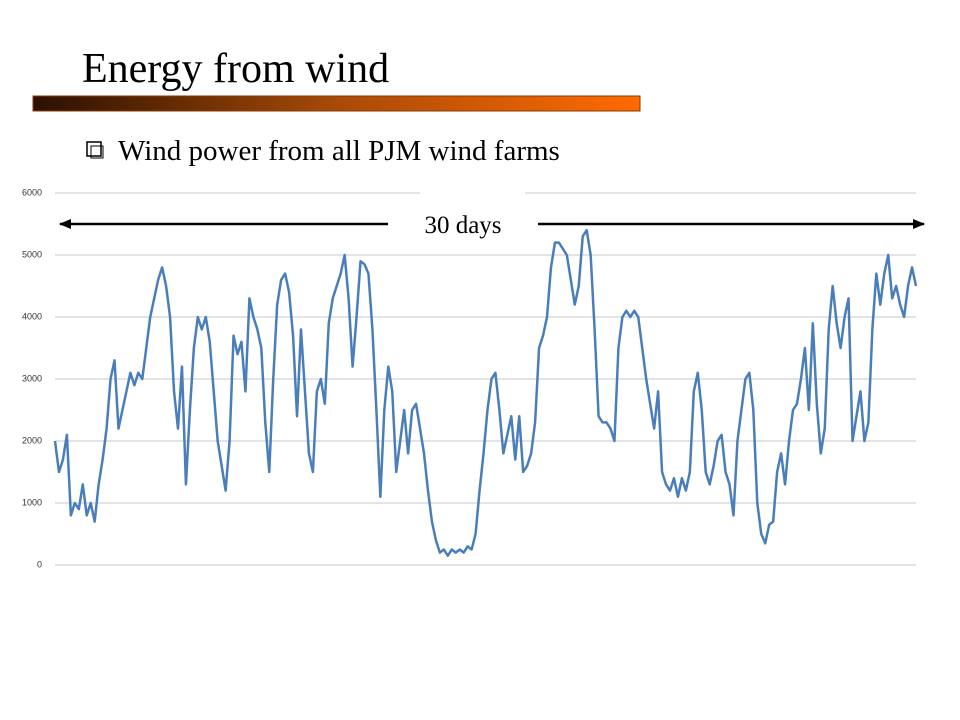 The height and width of the screenshot is (720, 960). I want to click on bullet-text: Wind power from all PJM wind farms, so click(339, 151).